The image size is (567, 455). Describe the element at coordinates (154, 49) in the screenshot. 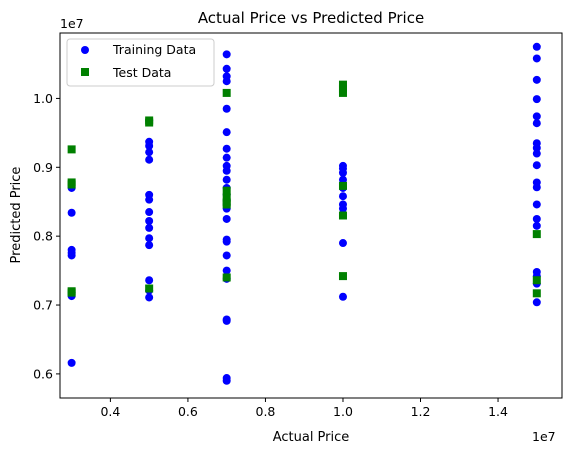

I see `legend-training-label: Training Data` at that location.